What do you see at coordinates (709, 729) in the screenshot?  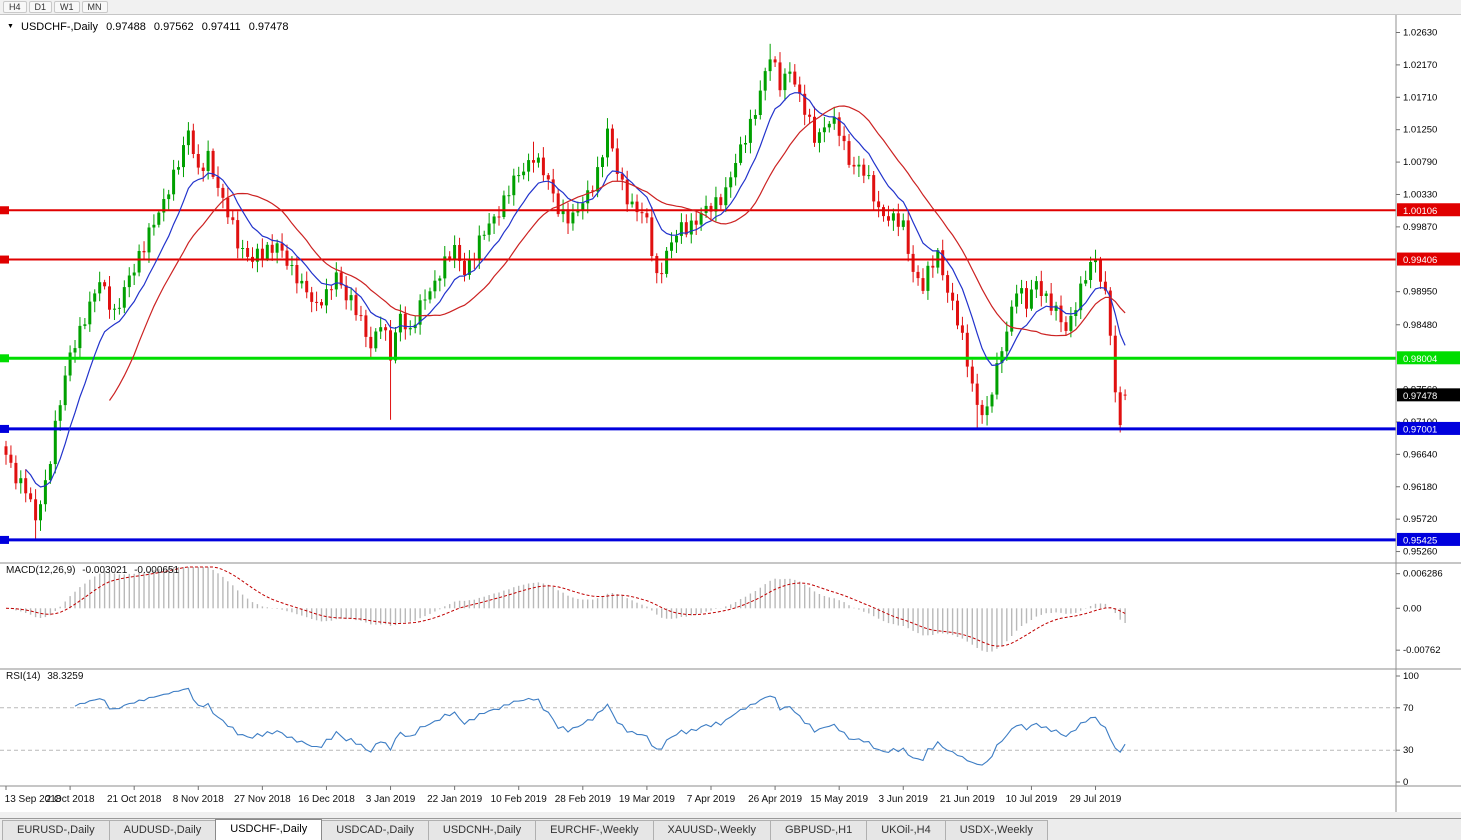 I see `rsi-indicator: 100 70 30 0` at bounding box center [709, 729].